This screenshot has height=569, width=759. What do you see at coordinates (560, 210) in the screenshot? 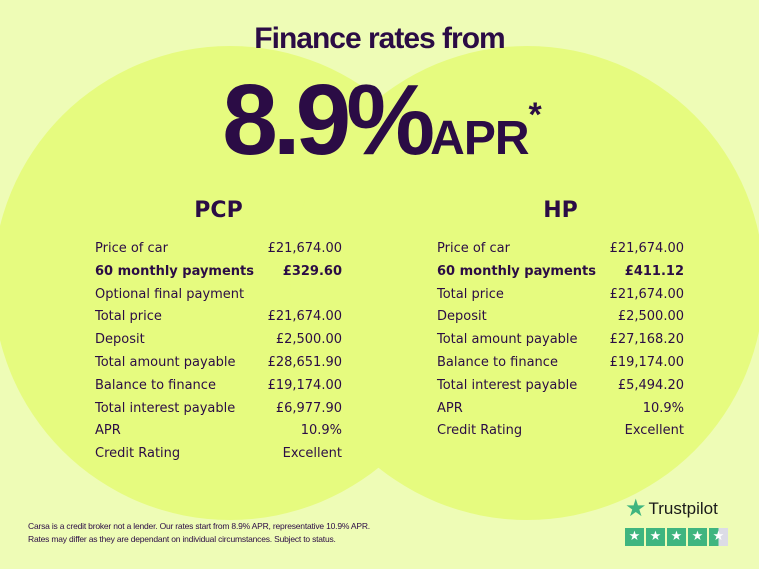
I see `hp-title: HP` at bounding box center [560, 210].